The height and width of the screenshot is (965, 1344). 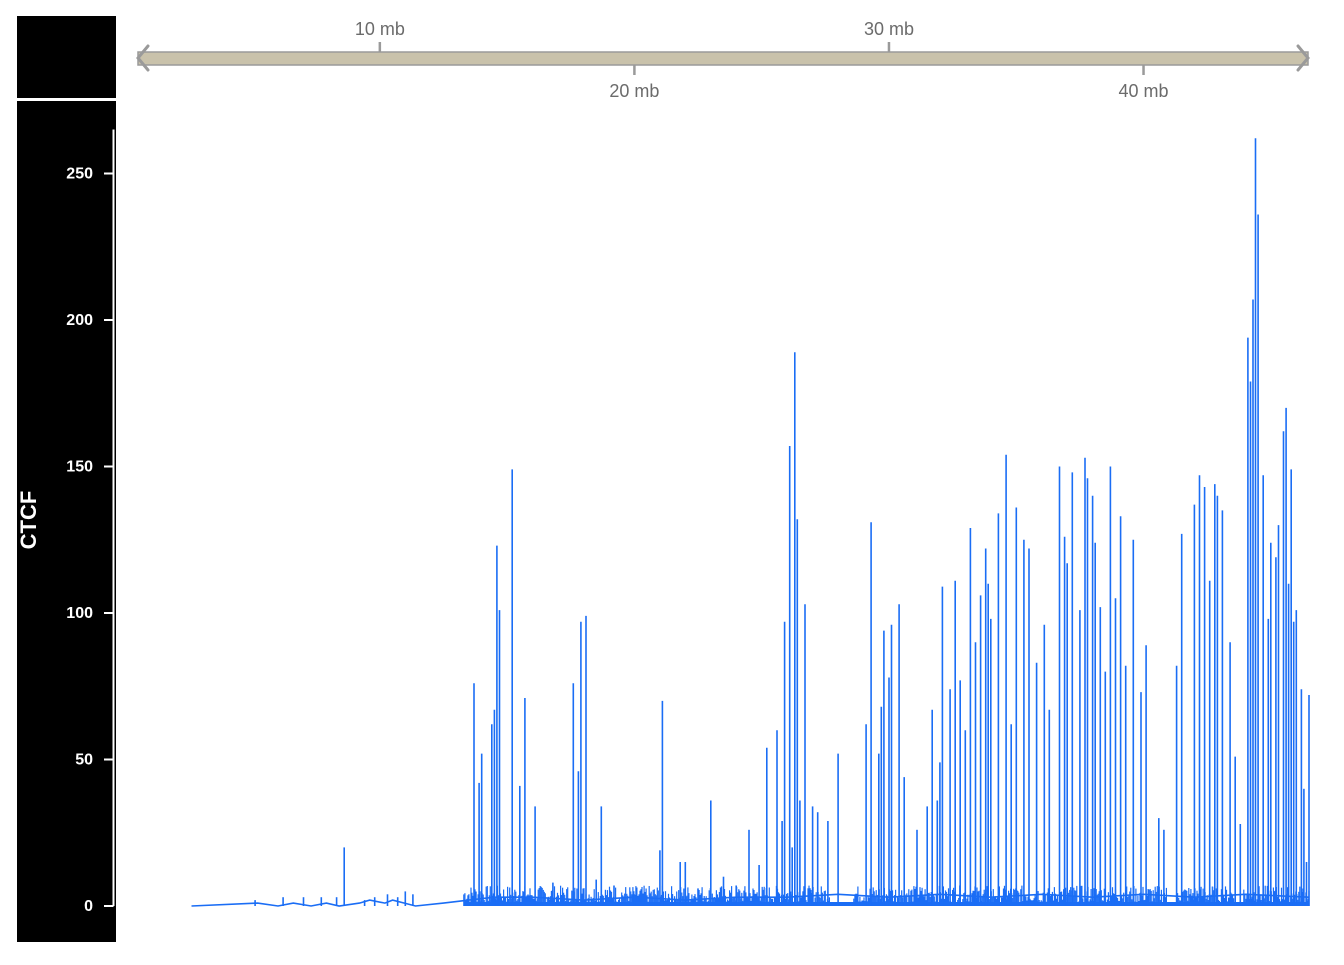 I want to click on genome-tick-label: 40 mb, so click(x=1144, y=91).